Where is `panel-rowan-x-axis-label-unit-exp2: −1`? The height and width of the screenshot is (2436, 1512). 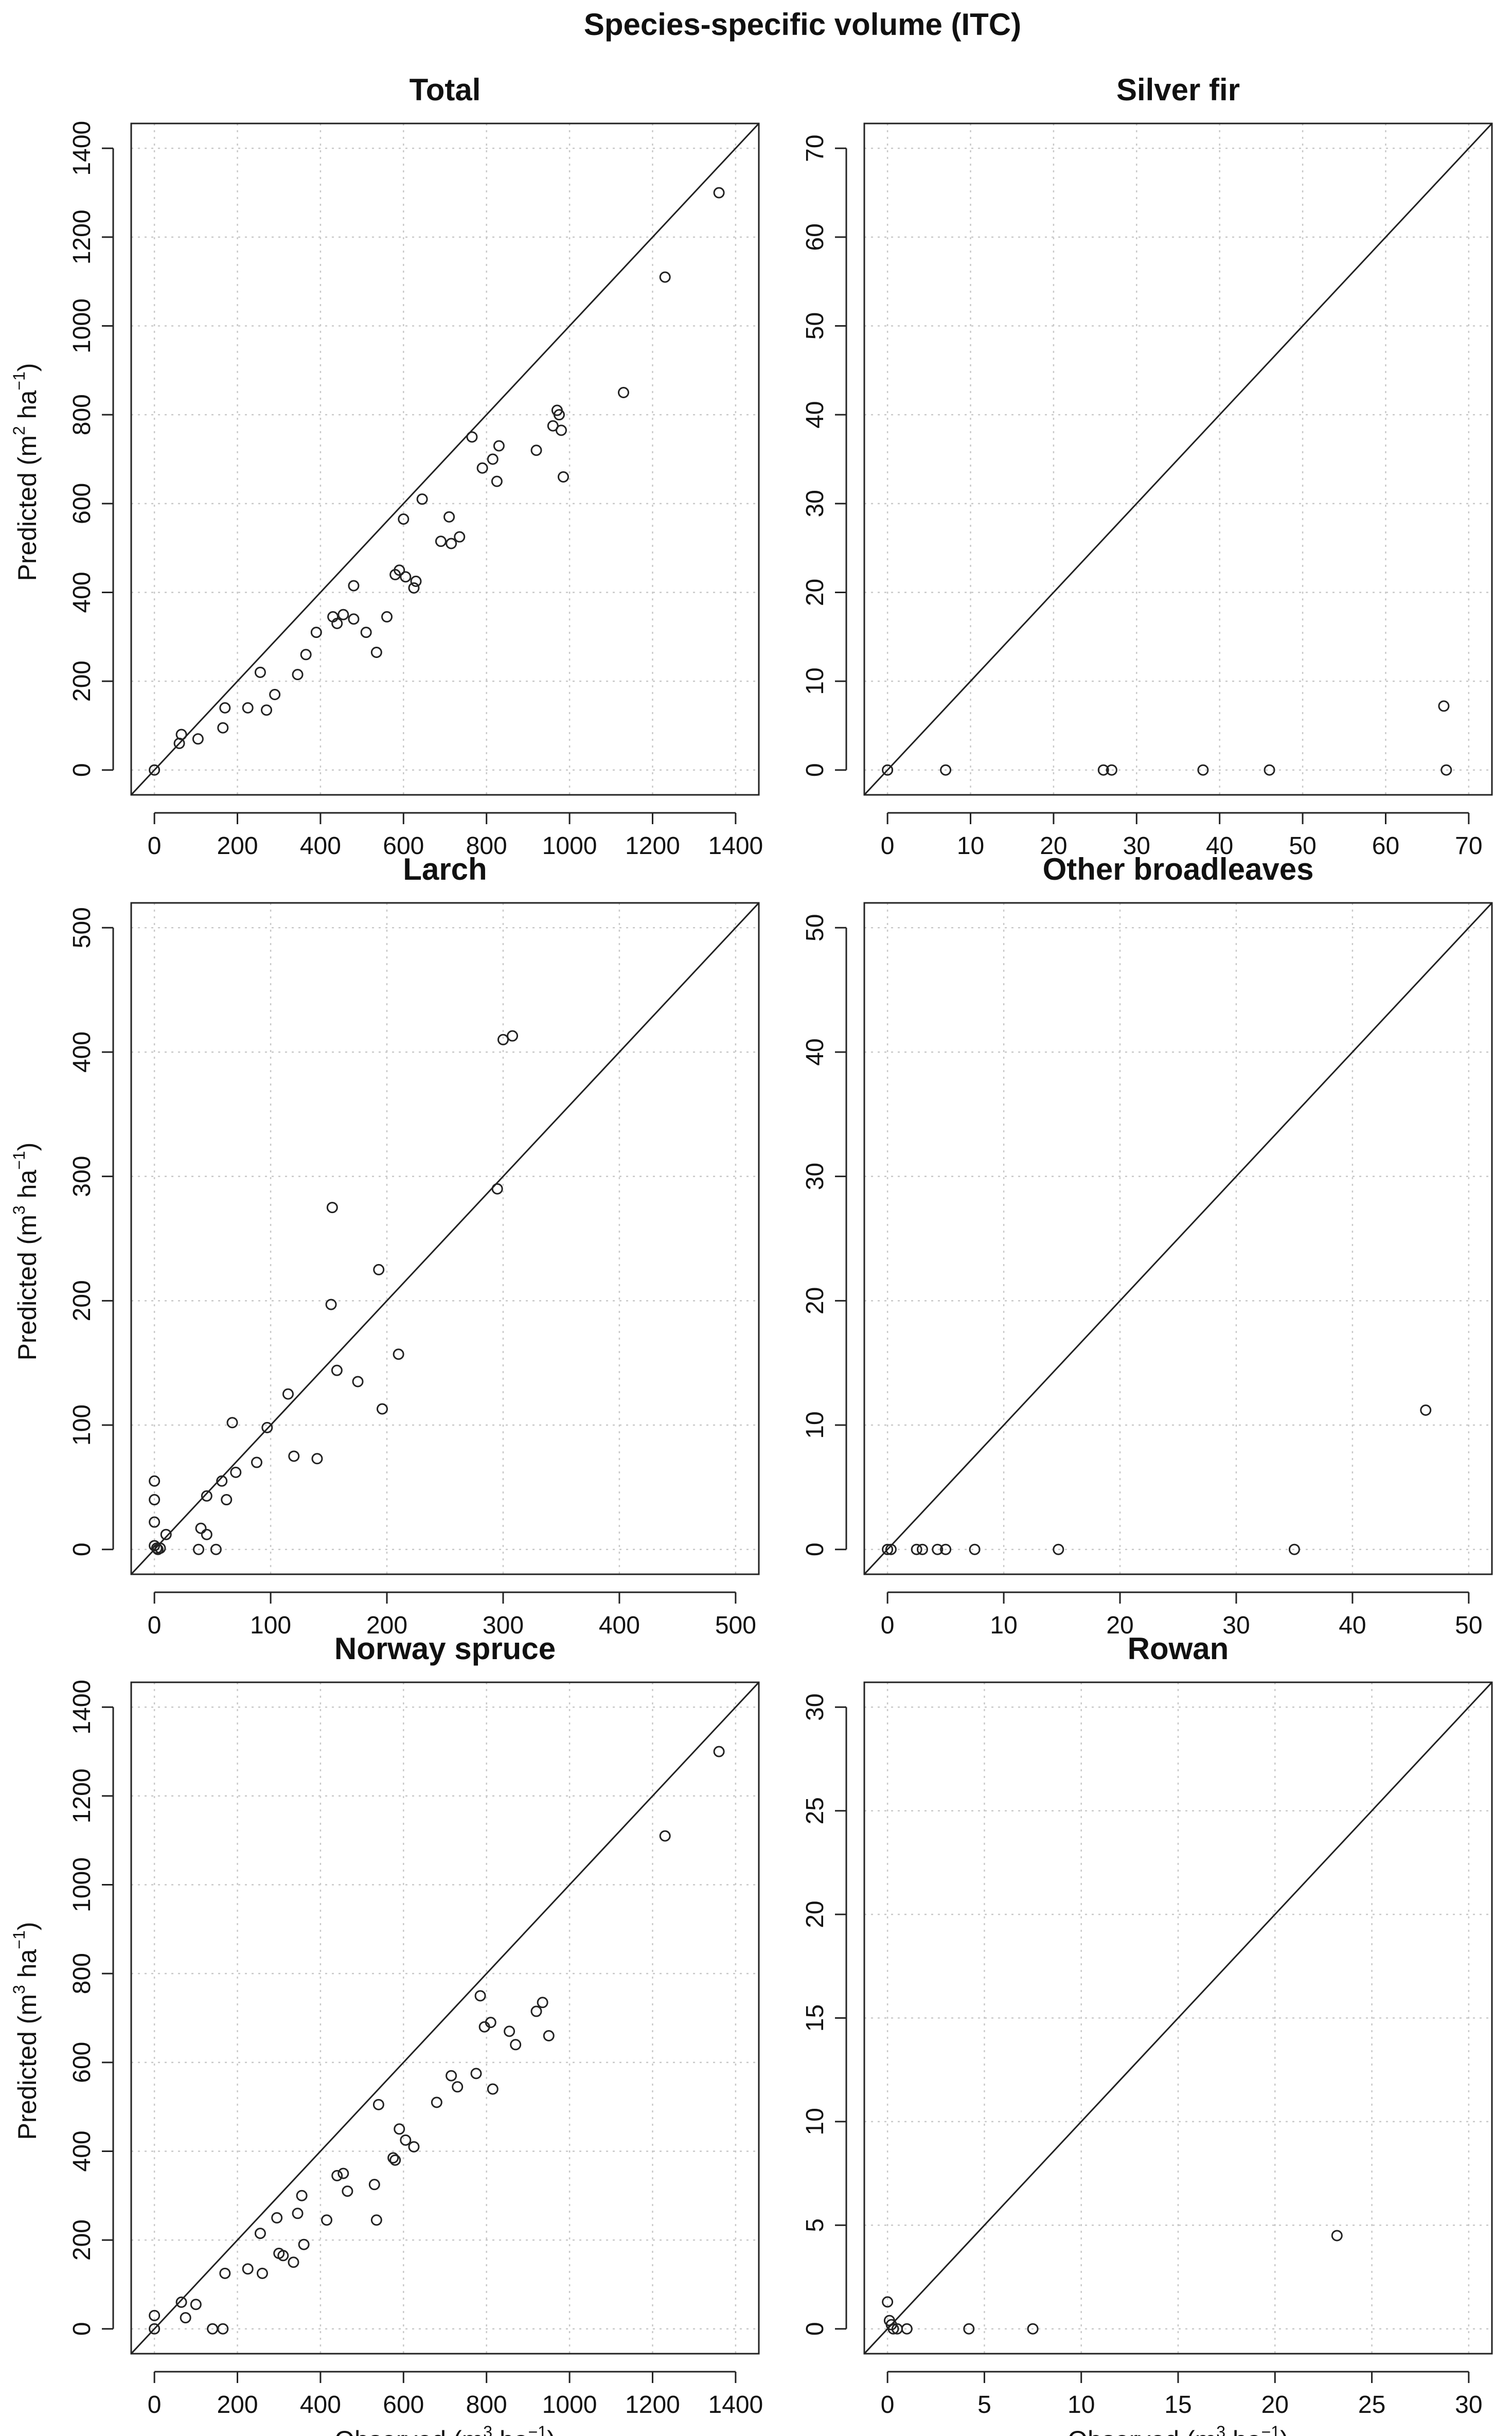 panel-rowan-x-axis-label-unit-exp2: −1 is located at coordinates (1270, 2429).